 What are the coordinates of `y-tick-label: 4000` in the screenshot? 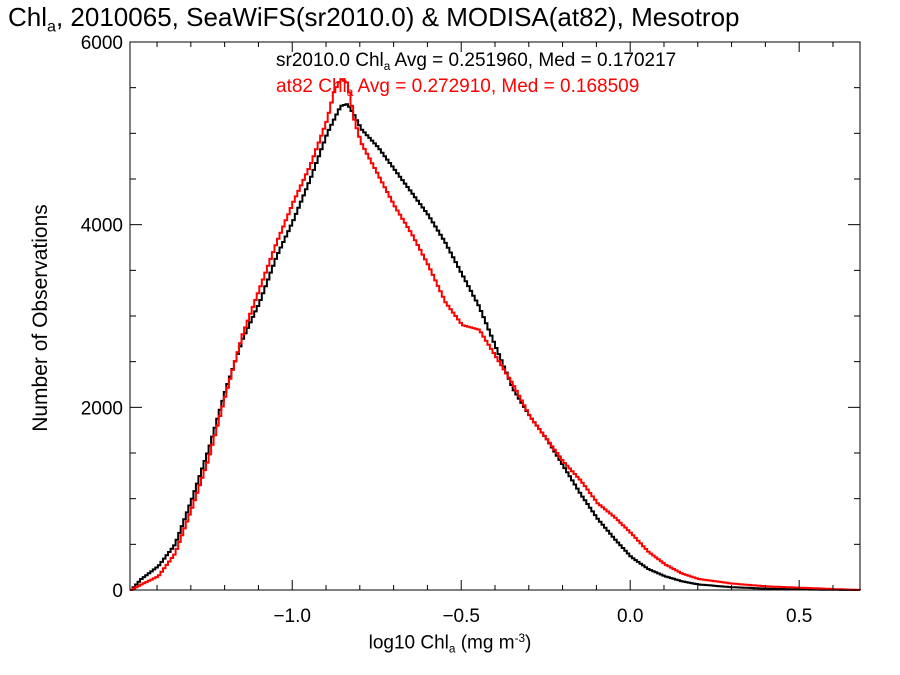 It's located at (102, 226).